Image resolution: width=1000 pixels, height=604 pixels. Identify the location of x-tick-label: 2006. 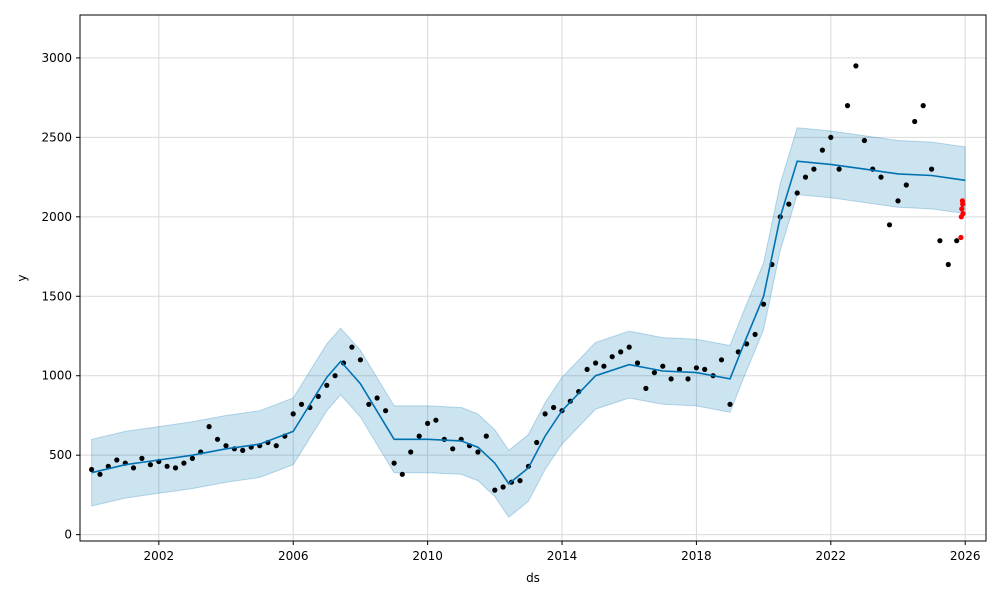
(293, 556).